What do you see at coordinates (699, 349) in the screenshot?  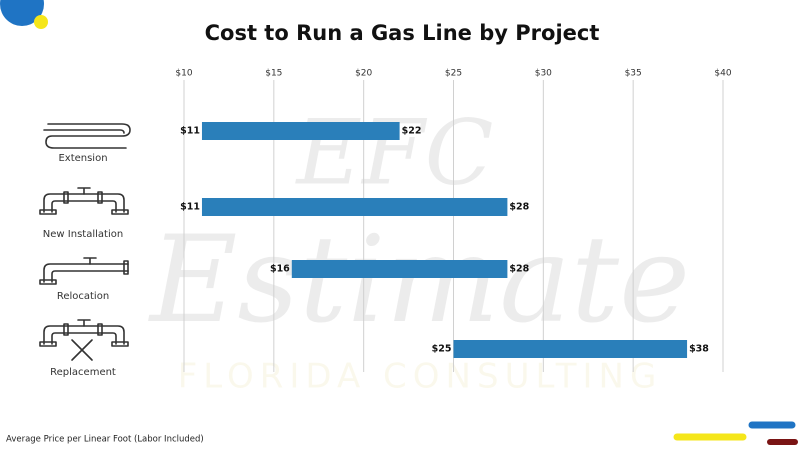 I see `value-label: $38` at bounding box center [699, 349].